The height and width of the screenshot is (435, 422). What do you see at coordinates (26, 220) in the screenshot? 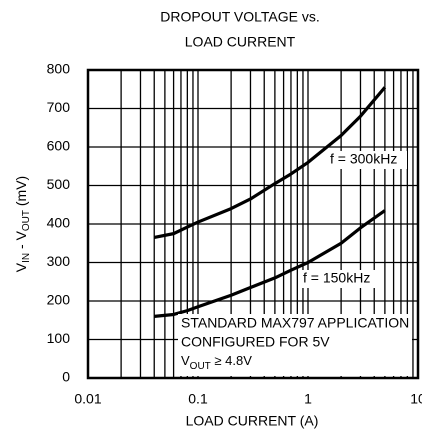
I see `y-axis-label-part: OUT` at bounding box center [26, 220].